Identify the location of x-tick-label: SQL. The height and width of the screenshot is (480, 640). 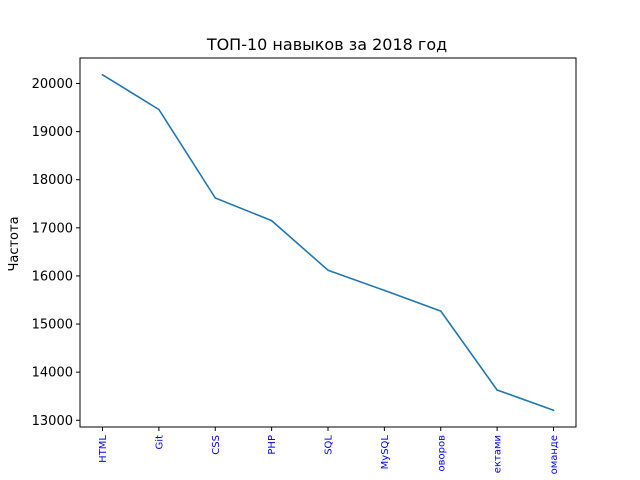
(329, 445).